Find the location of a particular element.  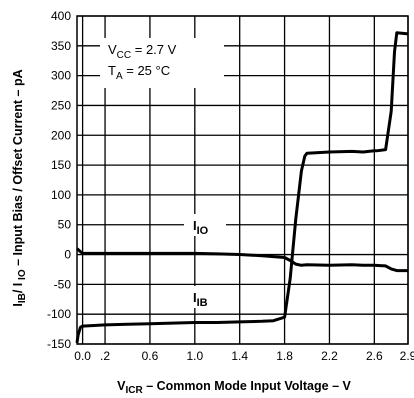

y-tick-label: 400 is located at coordinates (61, 16).